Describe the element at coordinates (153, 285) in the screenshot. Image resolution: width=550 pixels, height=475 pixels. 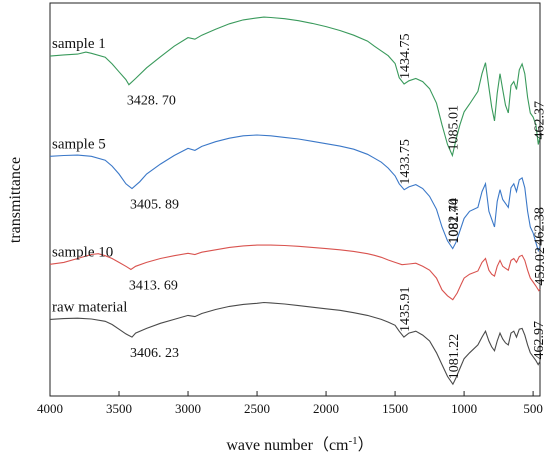
I see `peak-label: 3413. 69` at that location.